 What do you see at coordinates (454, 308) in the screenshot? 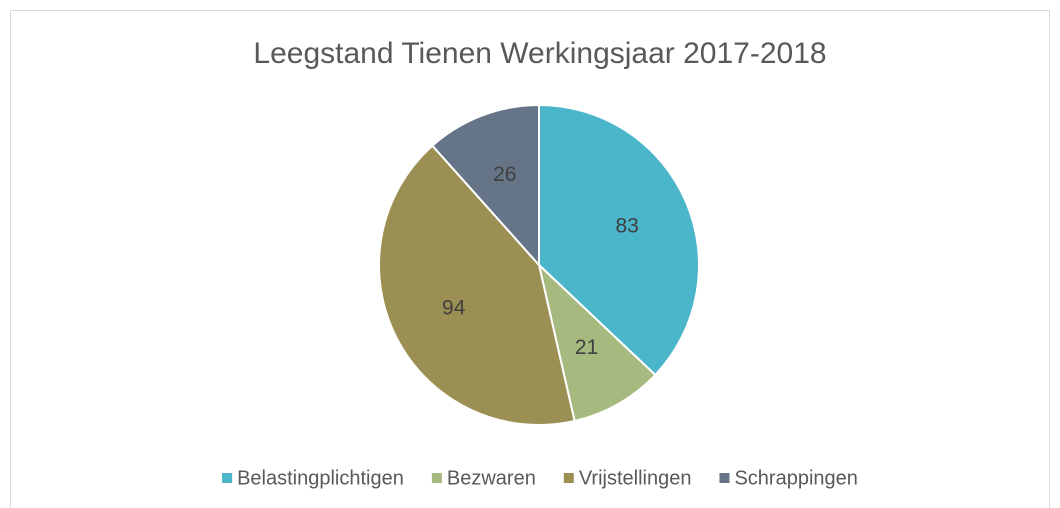
I see `data-label: 94` at bounding box center [454, 308].